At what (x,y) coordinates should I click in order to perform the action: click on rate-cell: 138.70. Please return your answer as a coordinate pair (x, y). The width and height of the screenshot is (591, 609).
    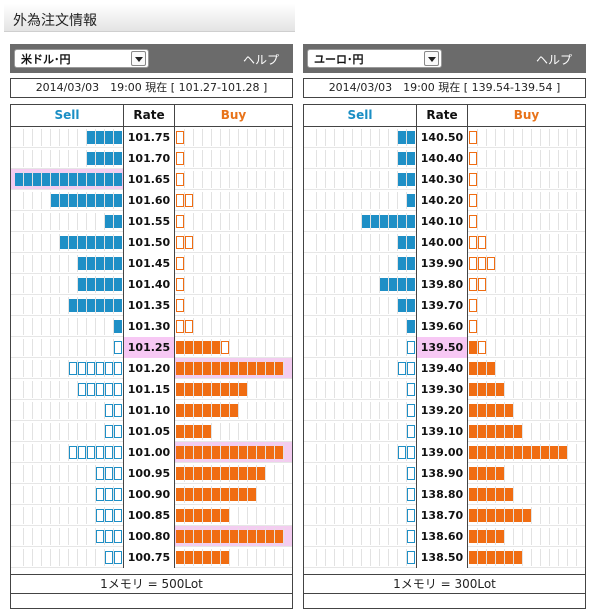
    Looking at the image, I should click on (442, 515).